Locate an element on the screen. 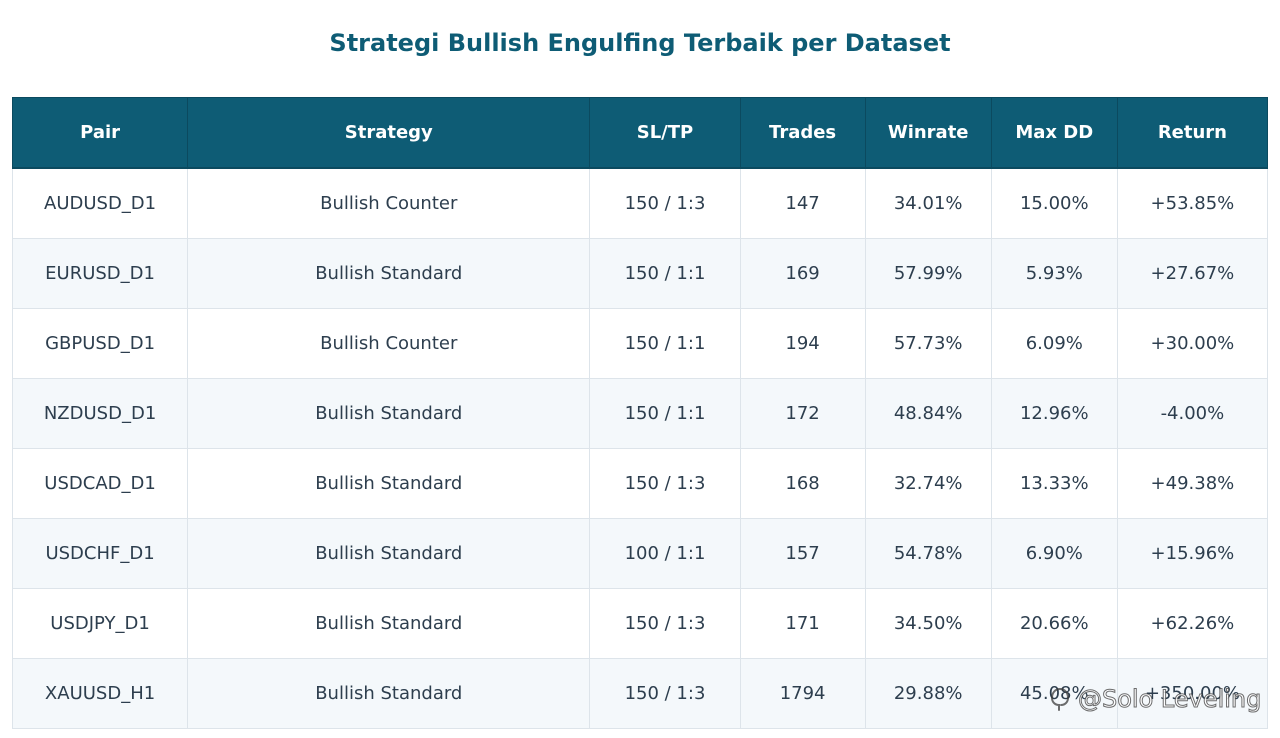 Image resolution: width=1280 pixels, height=738 pixels. cell-max-dd: 6.09% is located at coordinates (1054, 343).